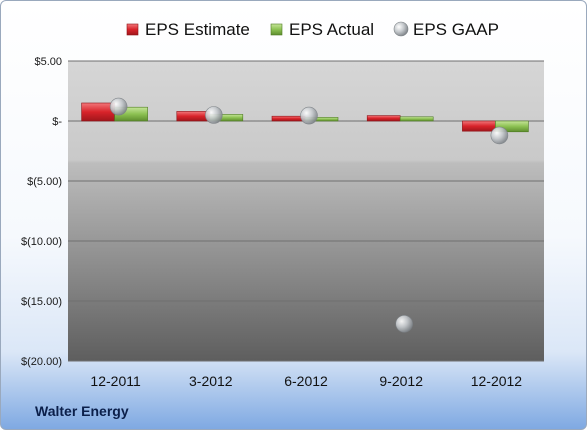  What do you see at coordinates (306, 381) in the screenshot?
I see `x-tick-label: 6-2012` at bounding box center [306, 381].